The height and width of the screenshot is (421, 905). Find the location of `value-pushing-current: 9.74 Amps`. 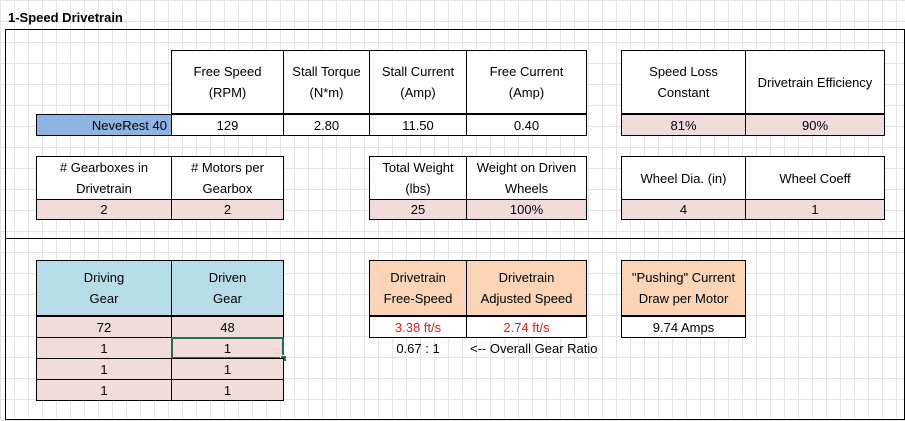

value-pushing-current: 9.74 Amps is located at coordinates (683, 327).